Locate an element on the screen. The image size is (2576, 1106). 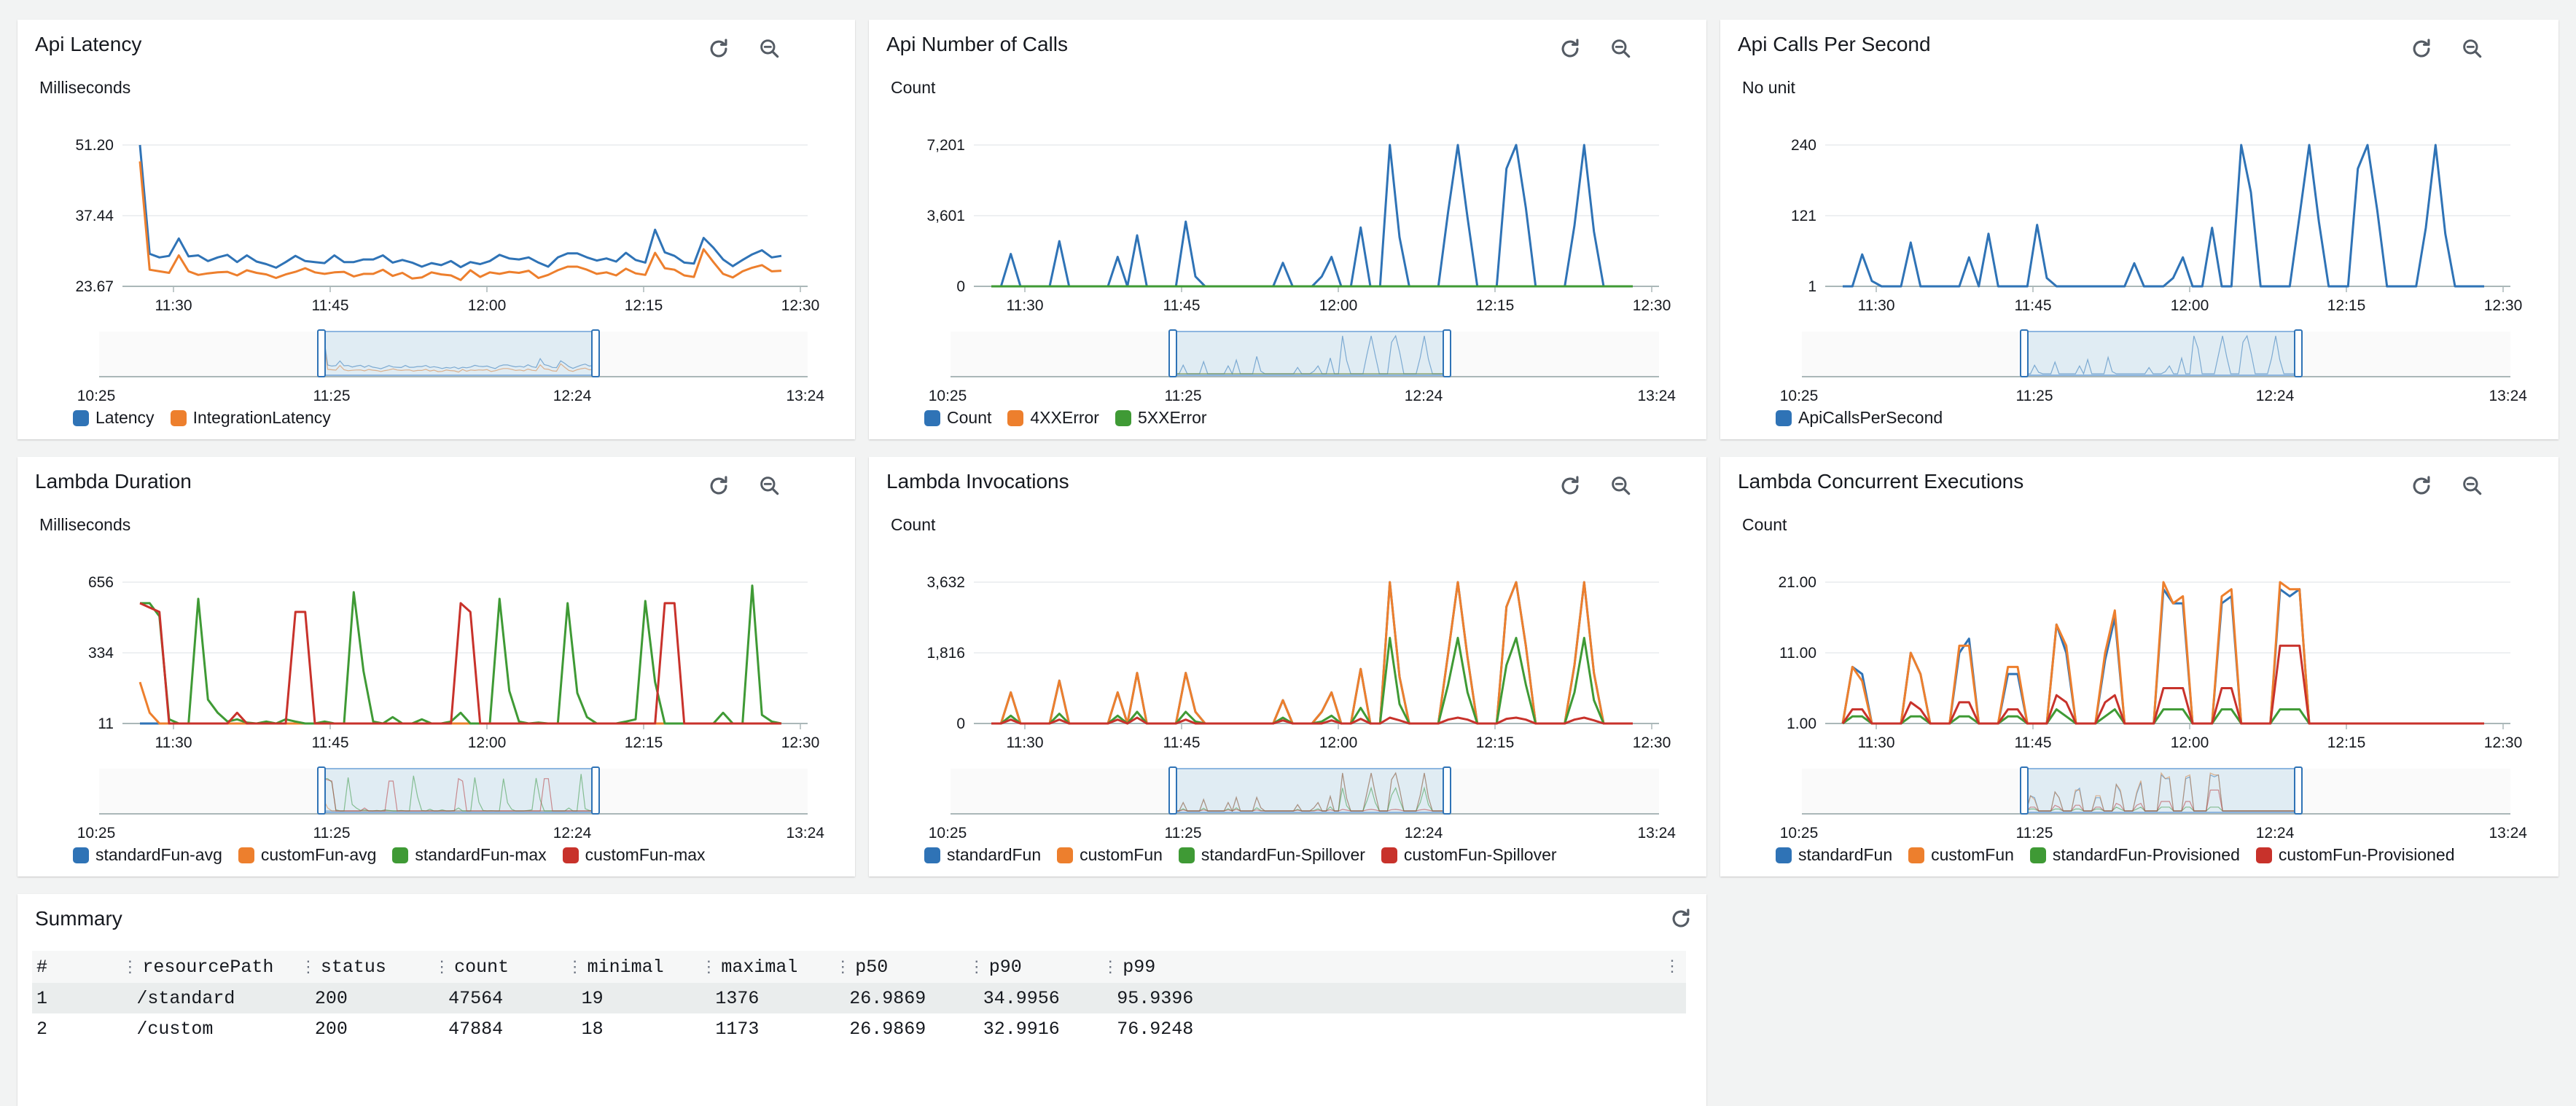
legend-item-standardfun-avg: standardFun-avg is located at coordinates (147, 855).